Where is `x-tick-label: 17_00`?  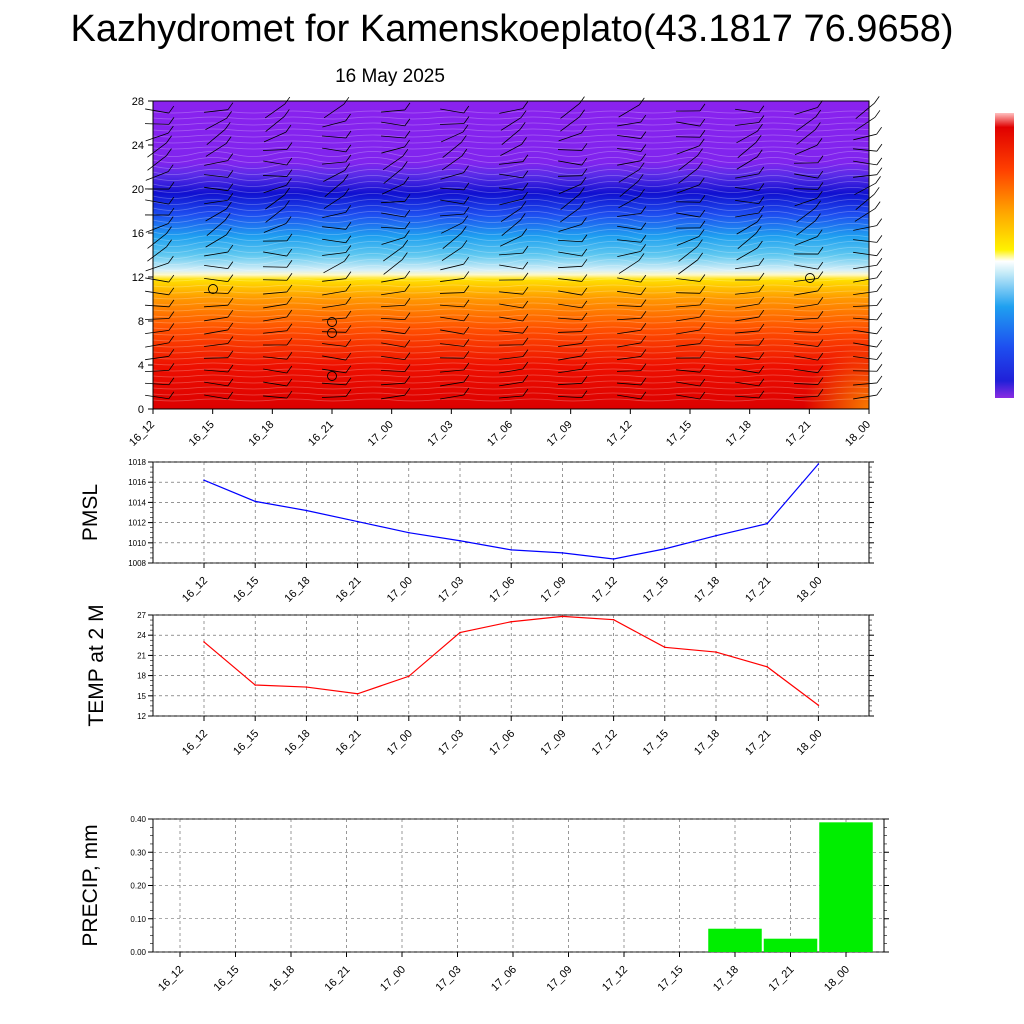 x-tick-label: 17_00 is located at coordinates (400, 590).